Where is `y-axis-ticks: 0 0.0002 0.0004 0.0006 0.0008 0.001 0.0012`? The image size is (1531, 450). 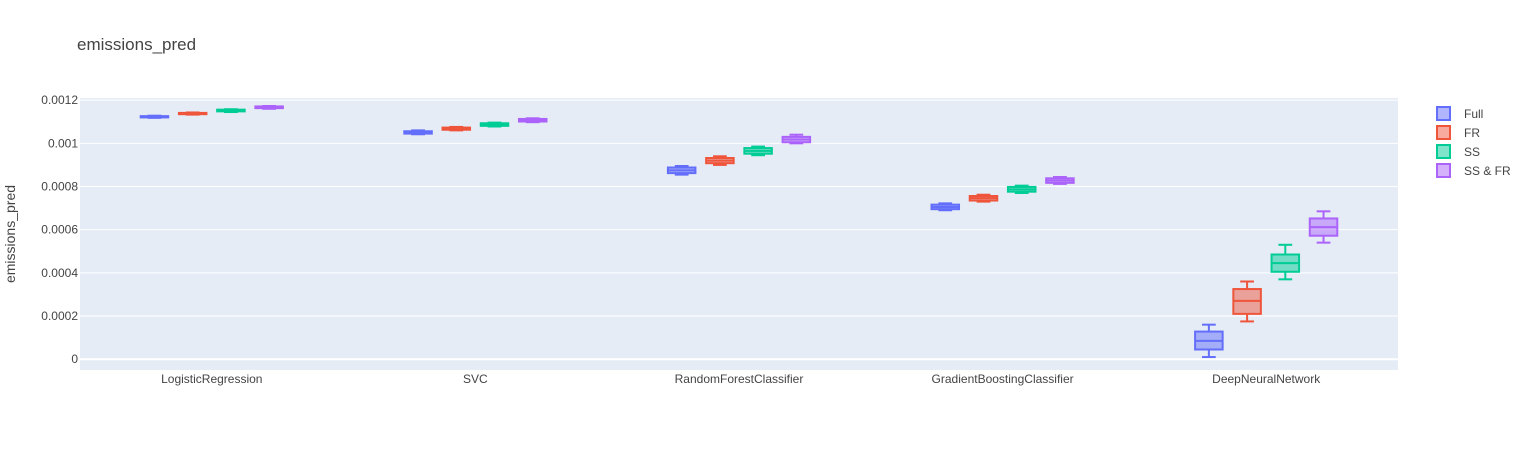 y-axis-ticks: 0 0.0002 0.0004 0.0006 0.0008 0.001 0.0012 is located at coordinates (59, 229).